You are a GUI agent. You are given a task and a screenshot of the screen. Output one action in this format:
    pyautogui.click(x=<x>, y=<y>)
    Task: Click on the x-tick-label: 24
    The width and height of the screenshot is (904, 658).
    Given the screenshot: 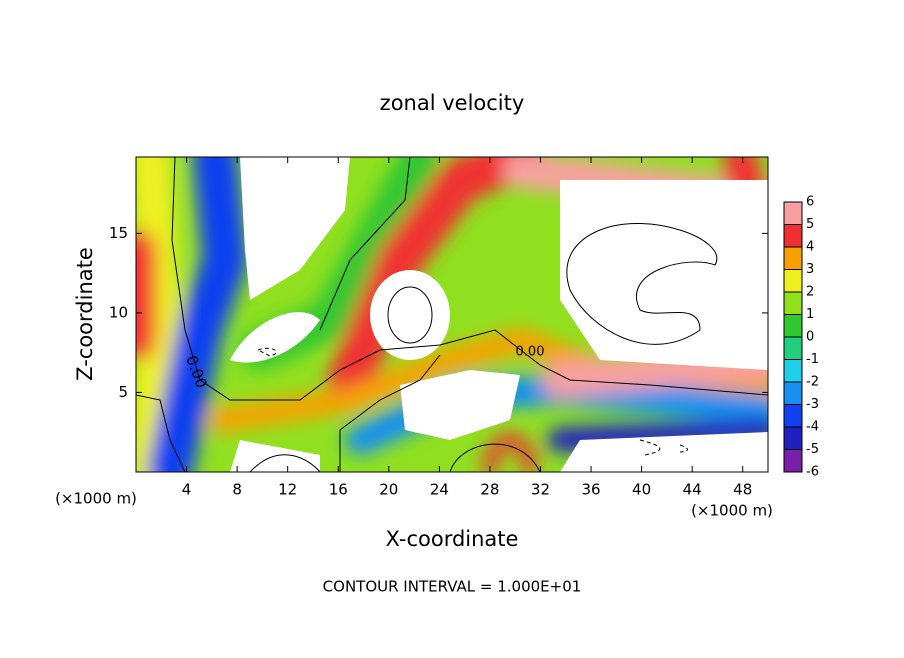 What is the action you would take?
    pyautogui.click(x=439, y=490)
    